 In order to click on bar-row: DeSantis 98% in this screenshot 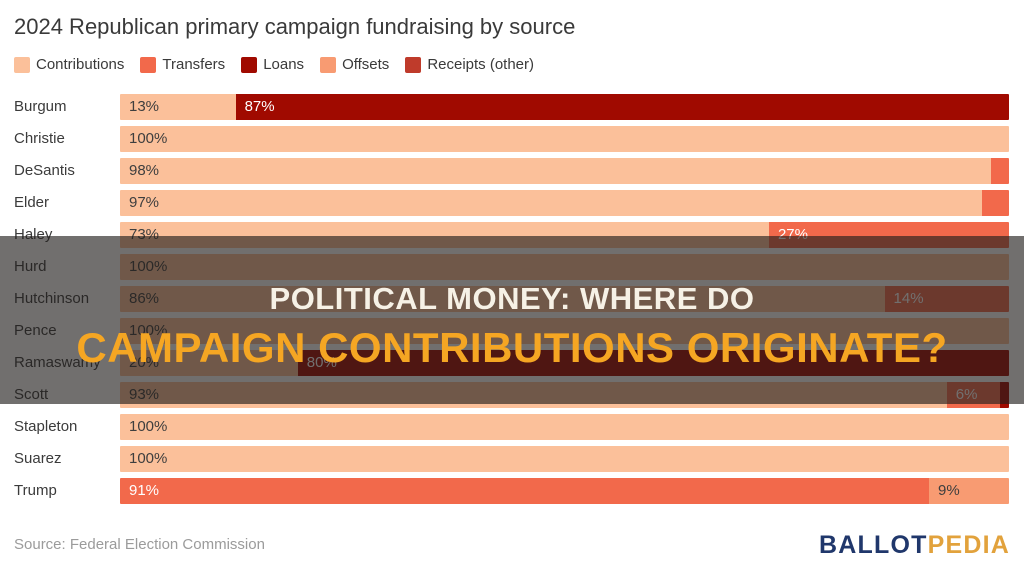, I will do `click(512, 174)`.